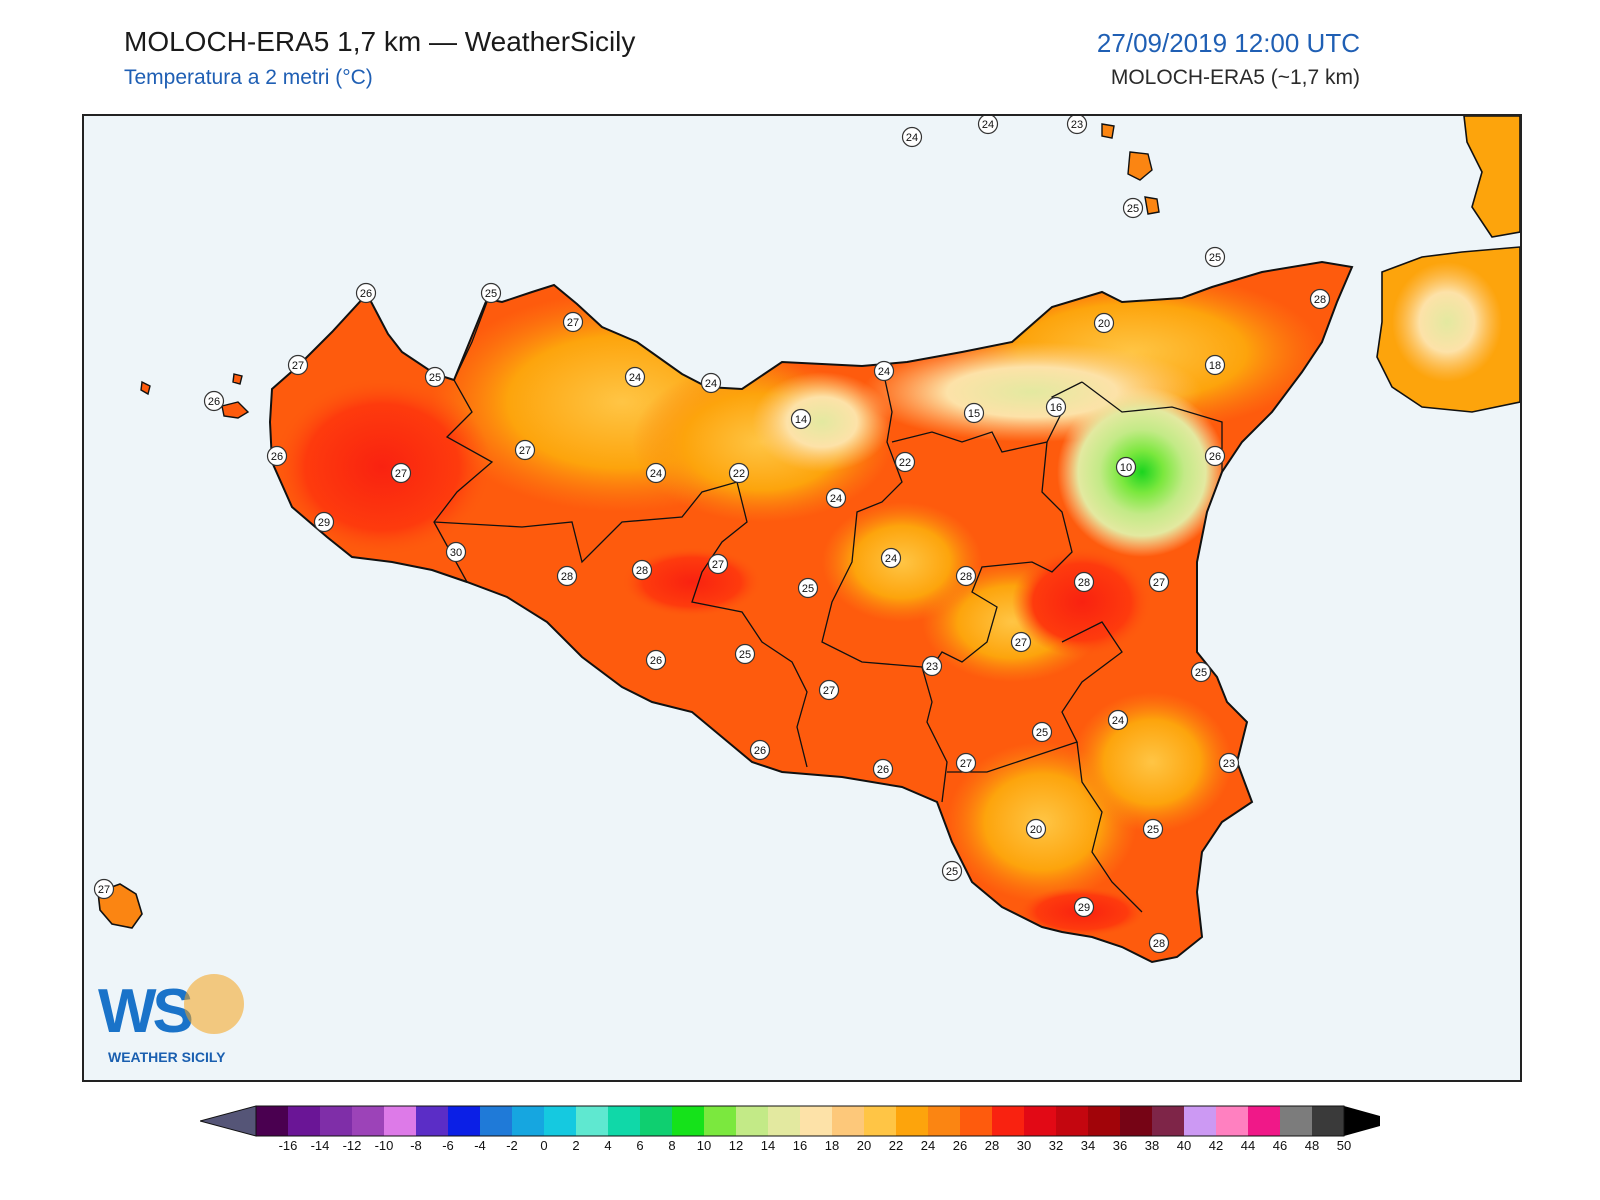 The image size is (1600, 1200). Describe the element at coordinates (543, 1145) in the screenshot. I see `colorbar-tick-label: 0` at that location.